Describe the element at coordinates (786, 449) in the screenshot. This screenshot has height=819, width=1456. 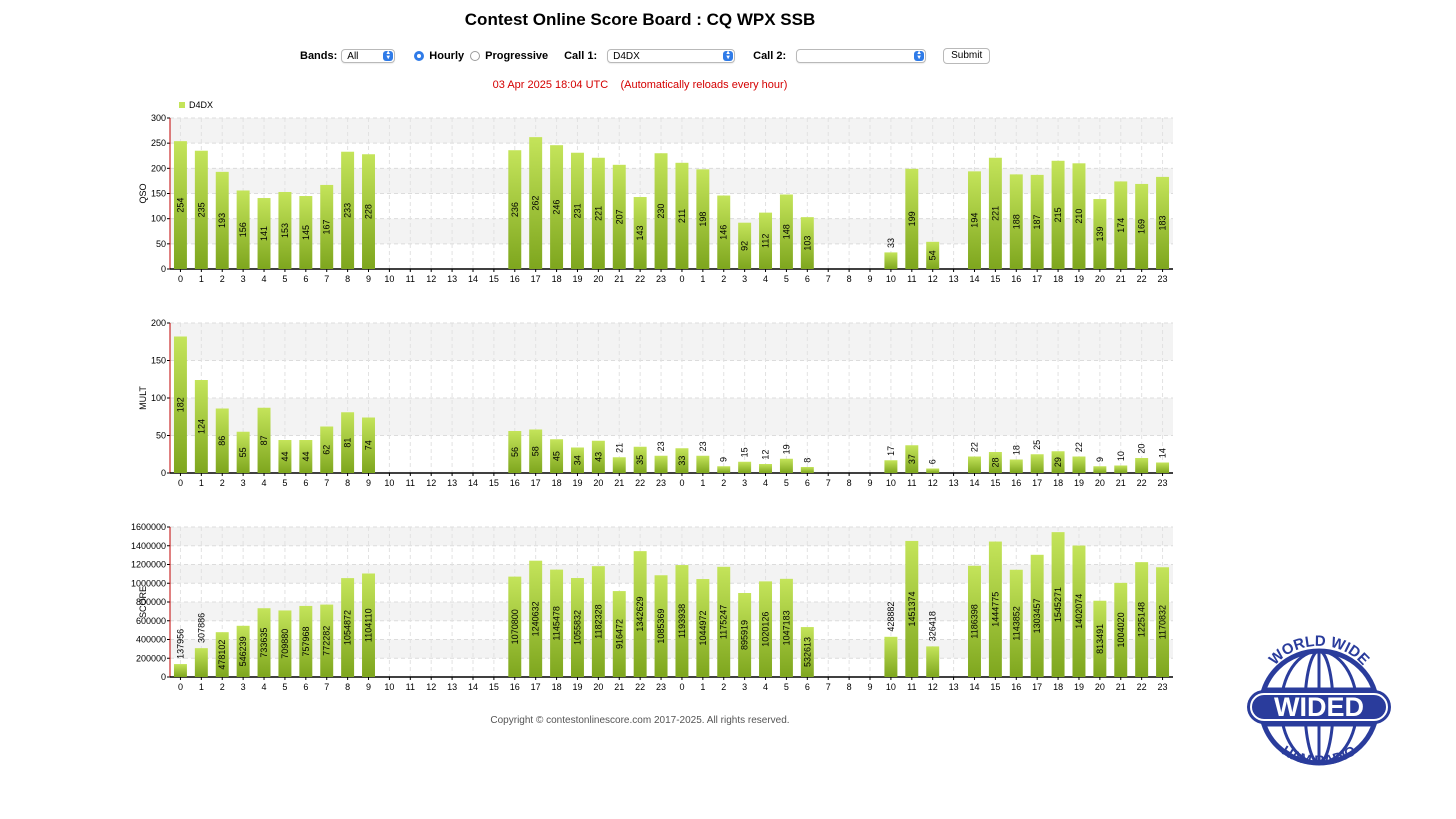
I see `bar-value-label: 19` at that location.